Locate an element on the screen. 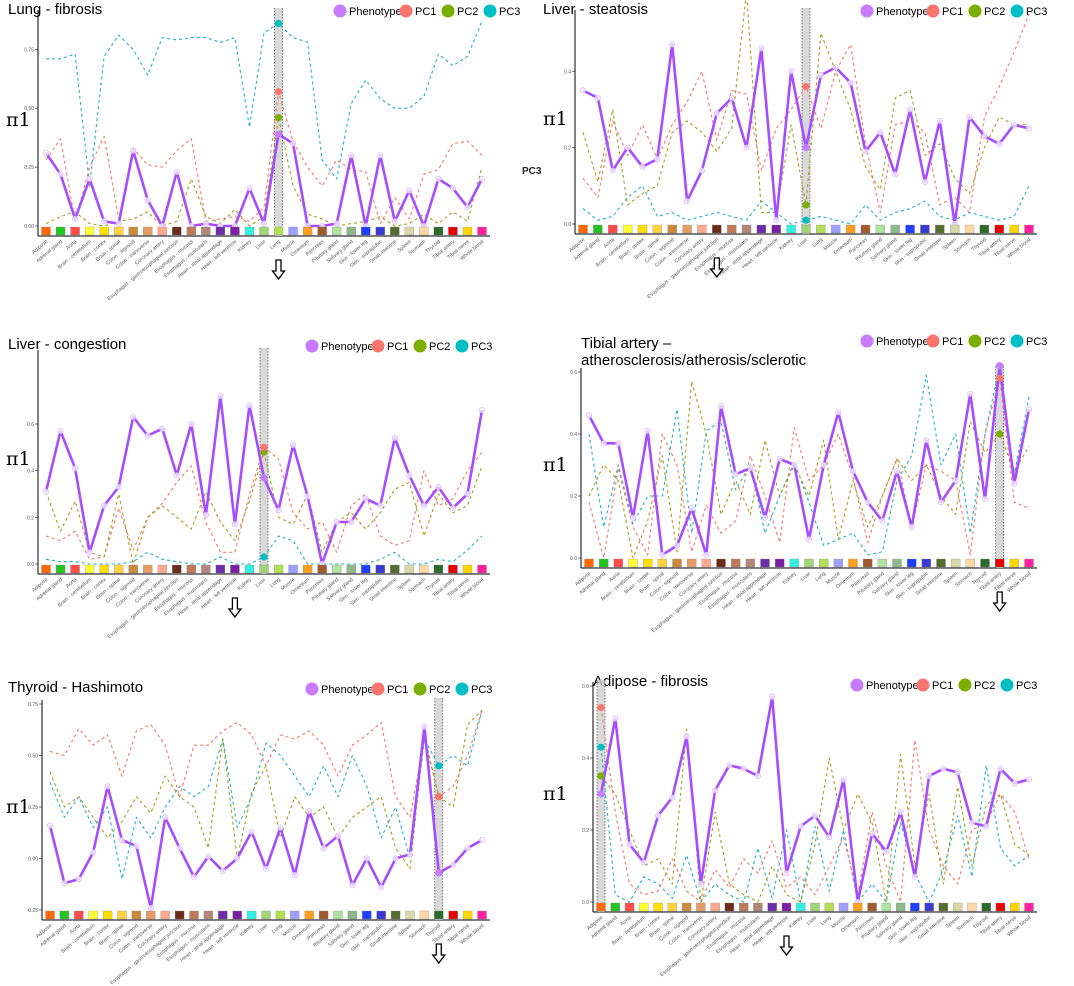 This screenshot has width=1074, height=986. tissue-square-liver is located at coordinates (806, 229).